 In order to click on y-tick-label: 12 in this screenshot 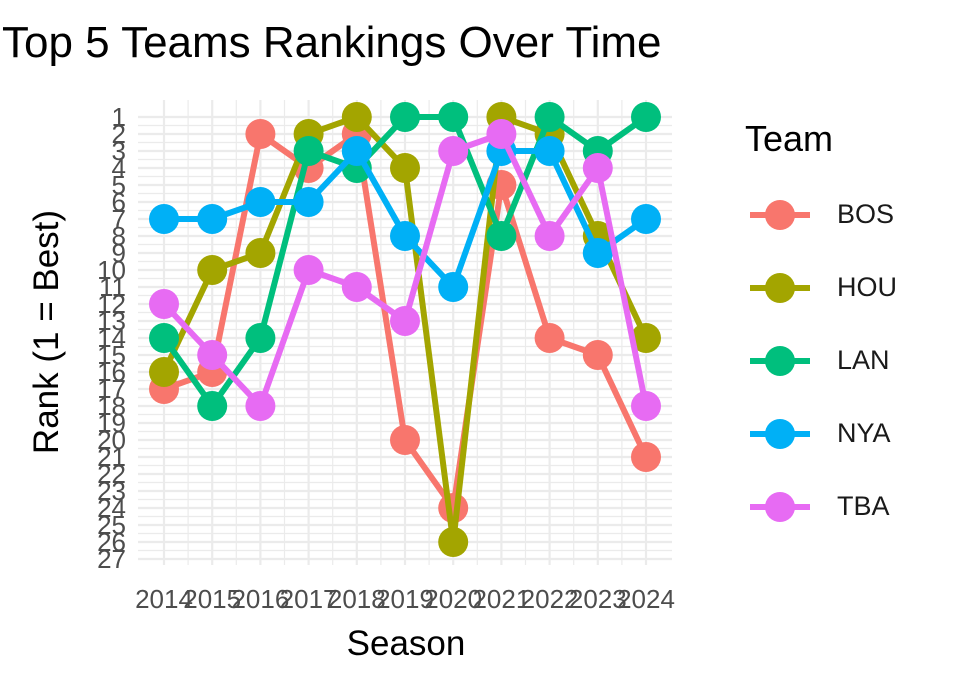, I will do `click(111, 304)`.